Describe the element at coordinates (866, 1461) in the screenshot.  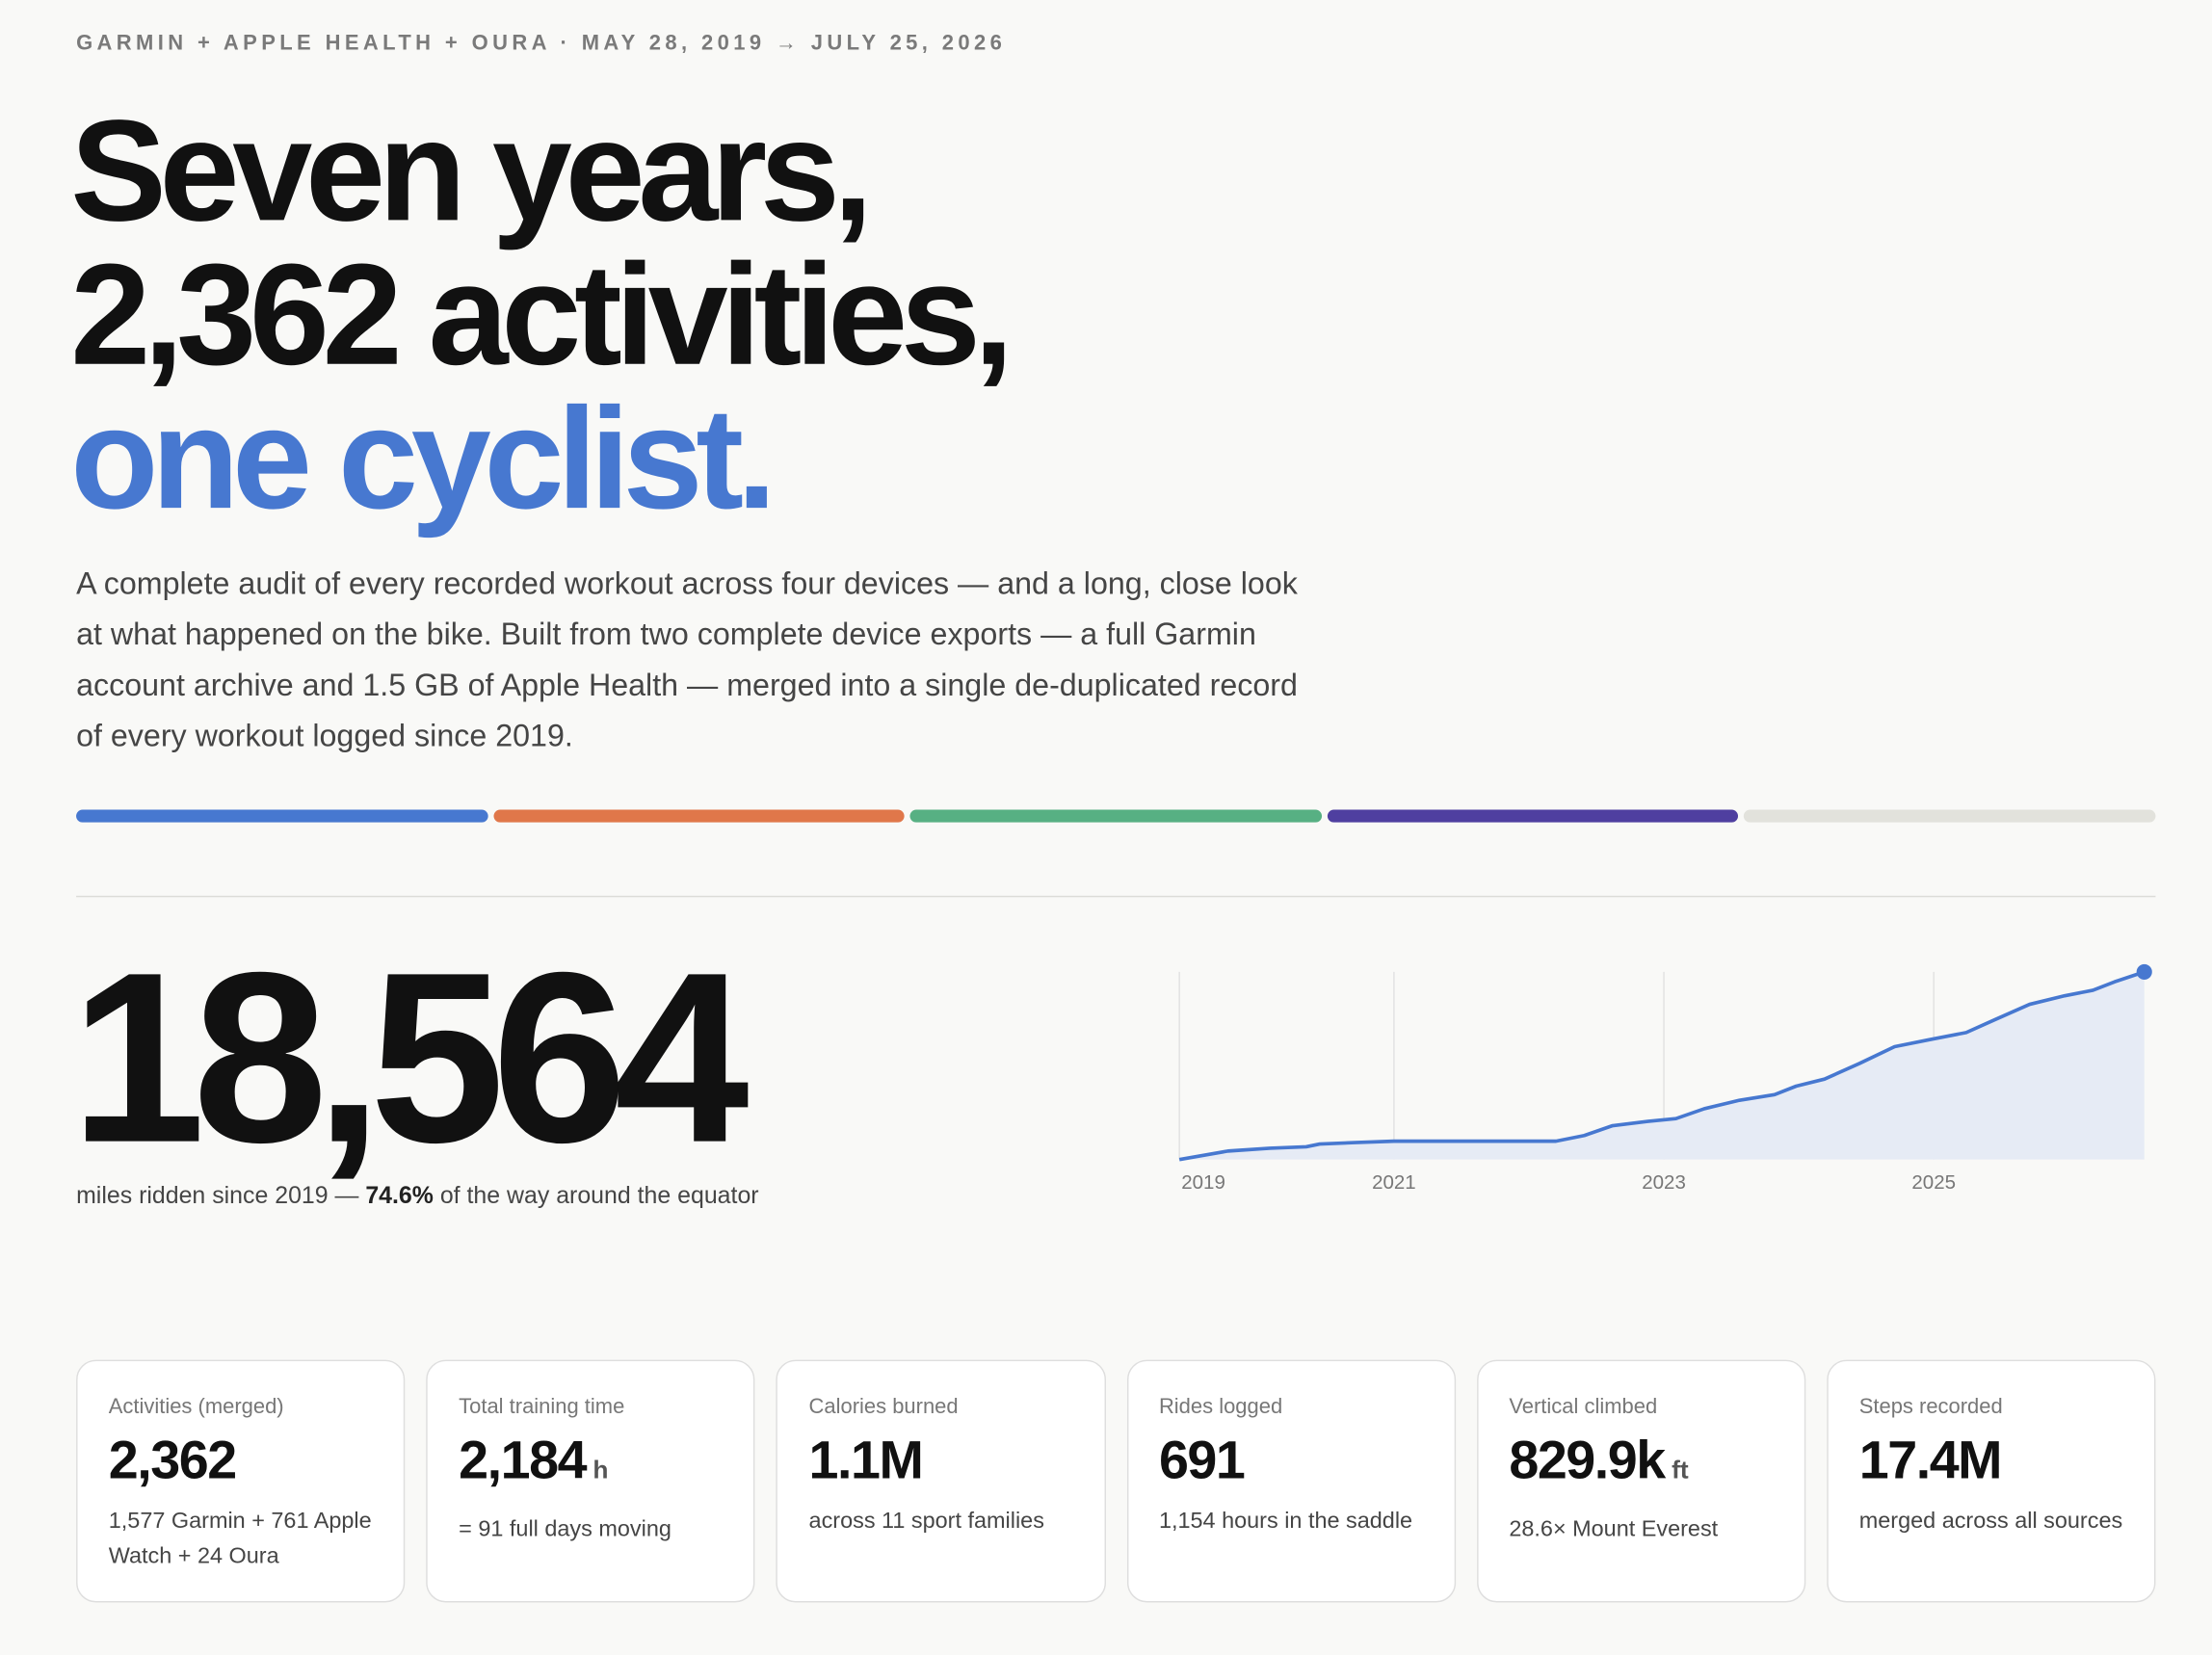
I see `stat-number: 1.1M` at that location.